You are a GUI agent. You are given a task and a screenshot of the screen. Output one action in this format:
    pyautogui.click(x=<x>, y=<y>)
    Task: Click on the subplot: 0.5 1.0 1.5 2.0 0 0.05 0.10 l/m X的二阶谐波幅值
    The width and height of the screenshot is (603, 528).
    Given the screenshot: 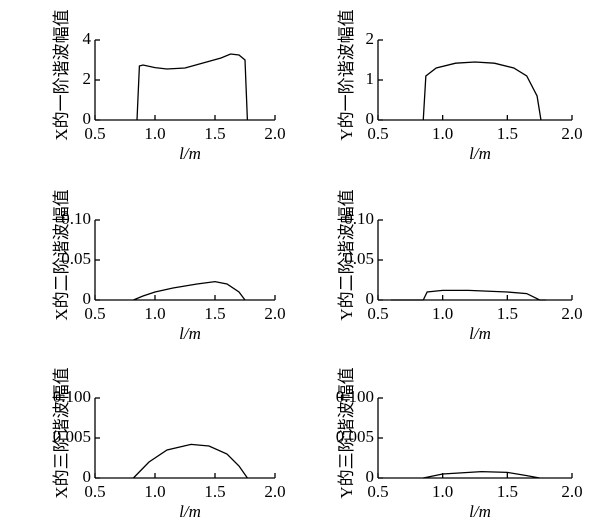 What is the action you would take?
    pyautogui.click(x=169, y=266)
    